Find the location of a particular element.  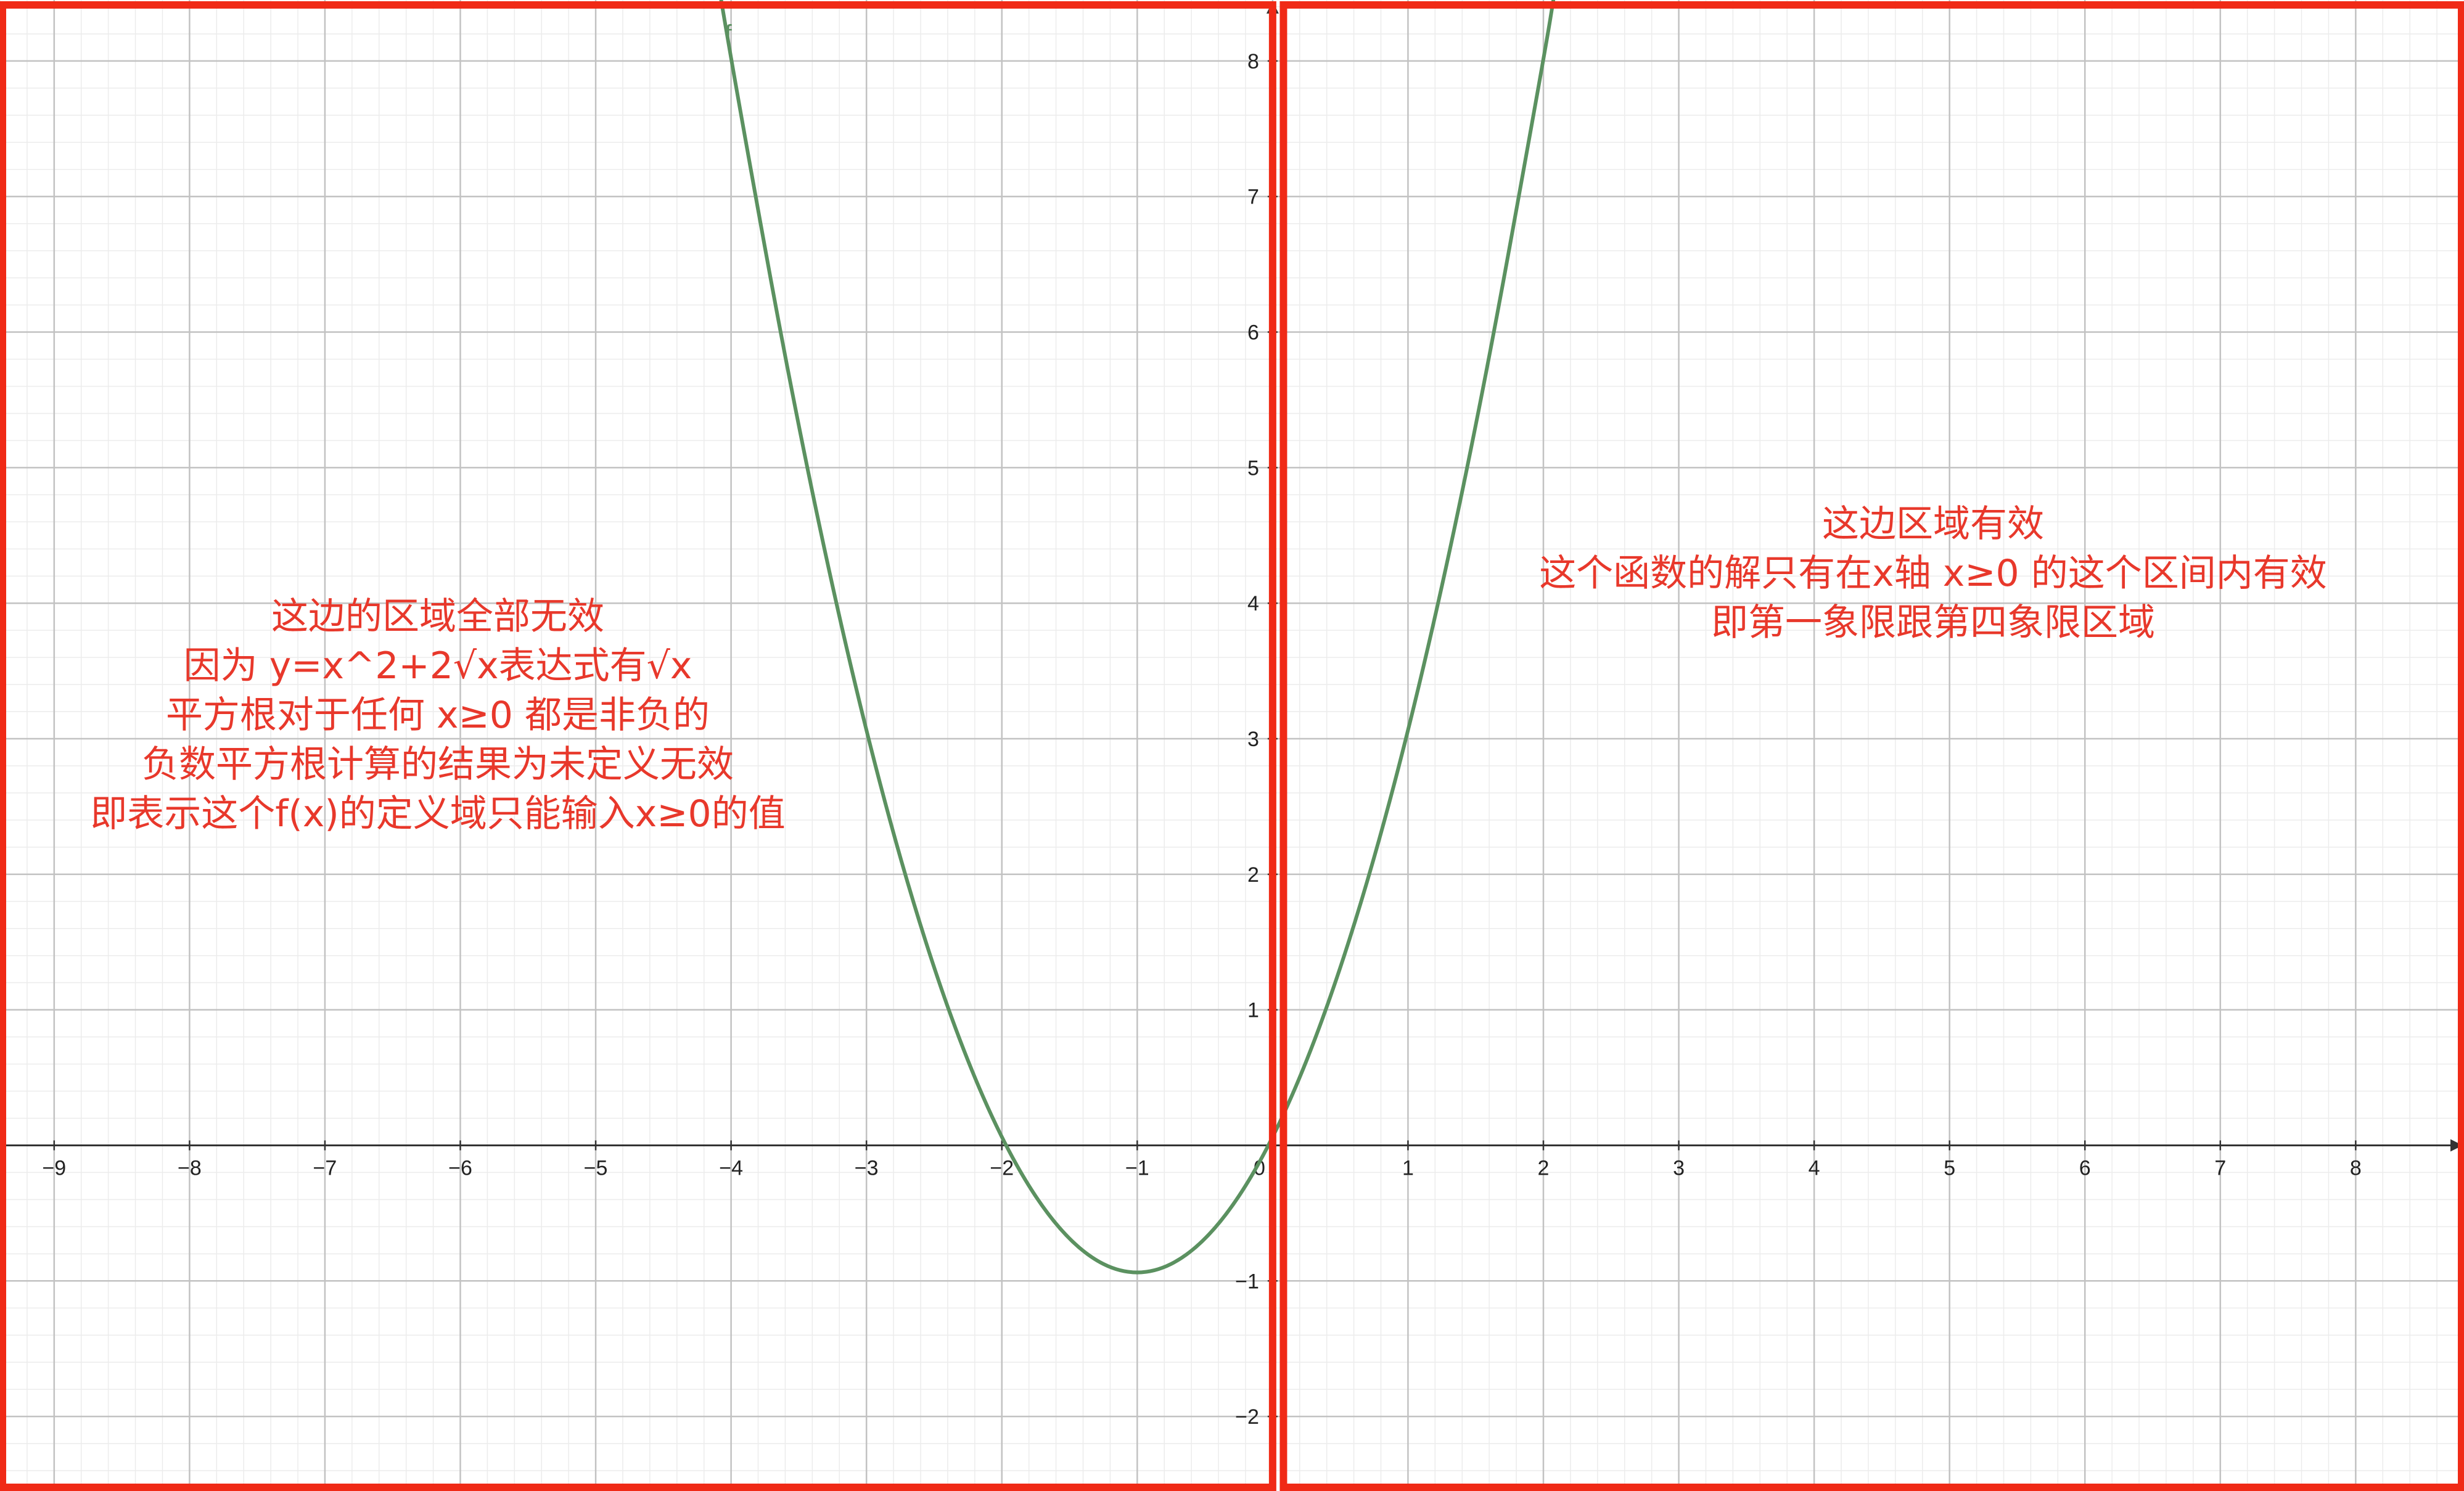

y-tick-label: 2 is located at coordinates (1253, 875).